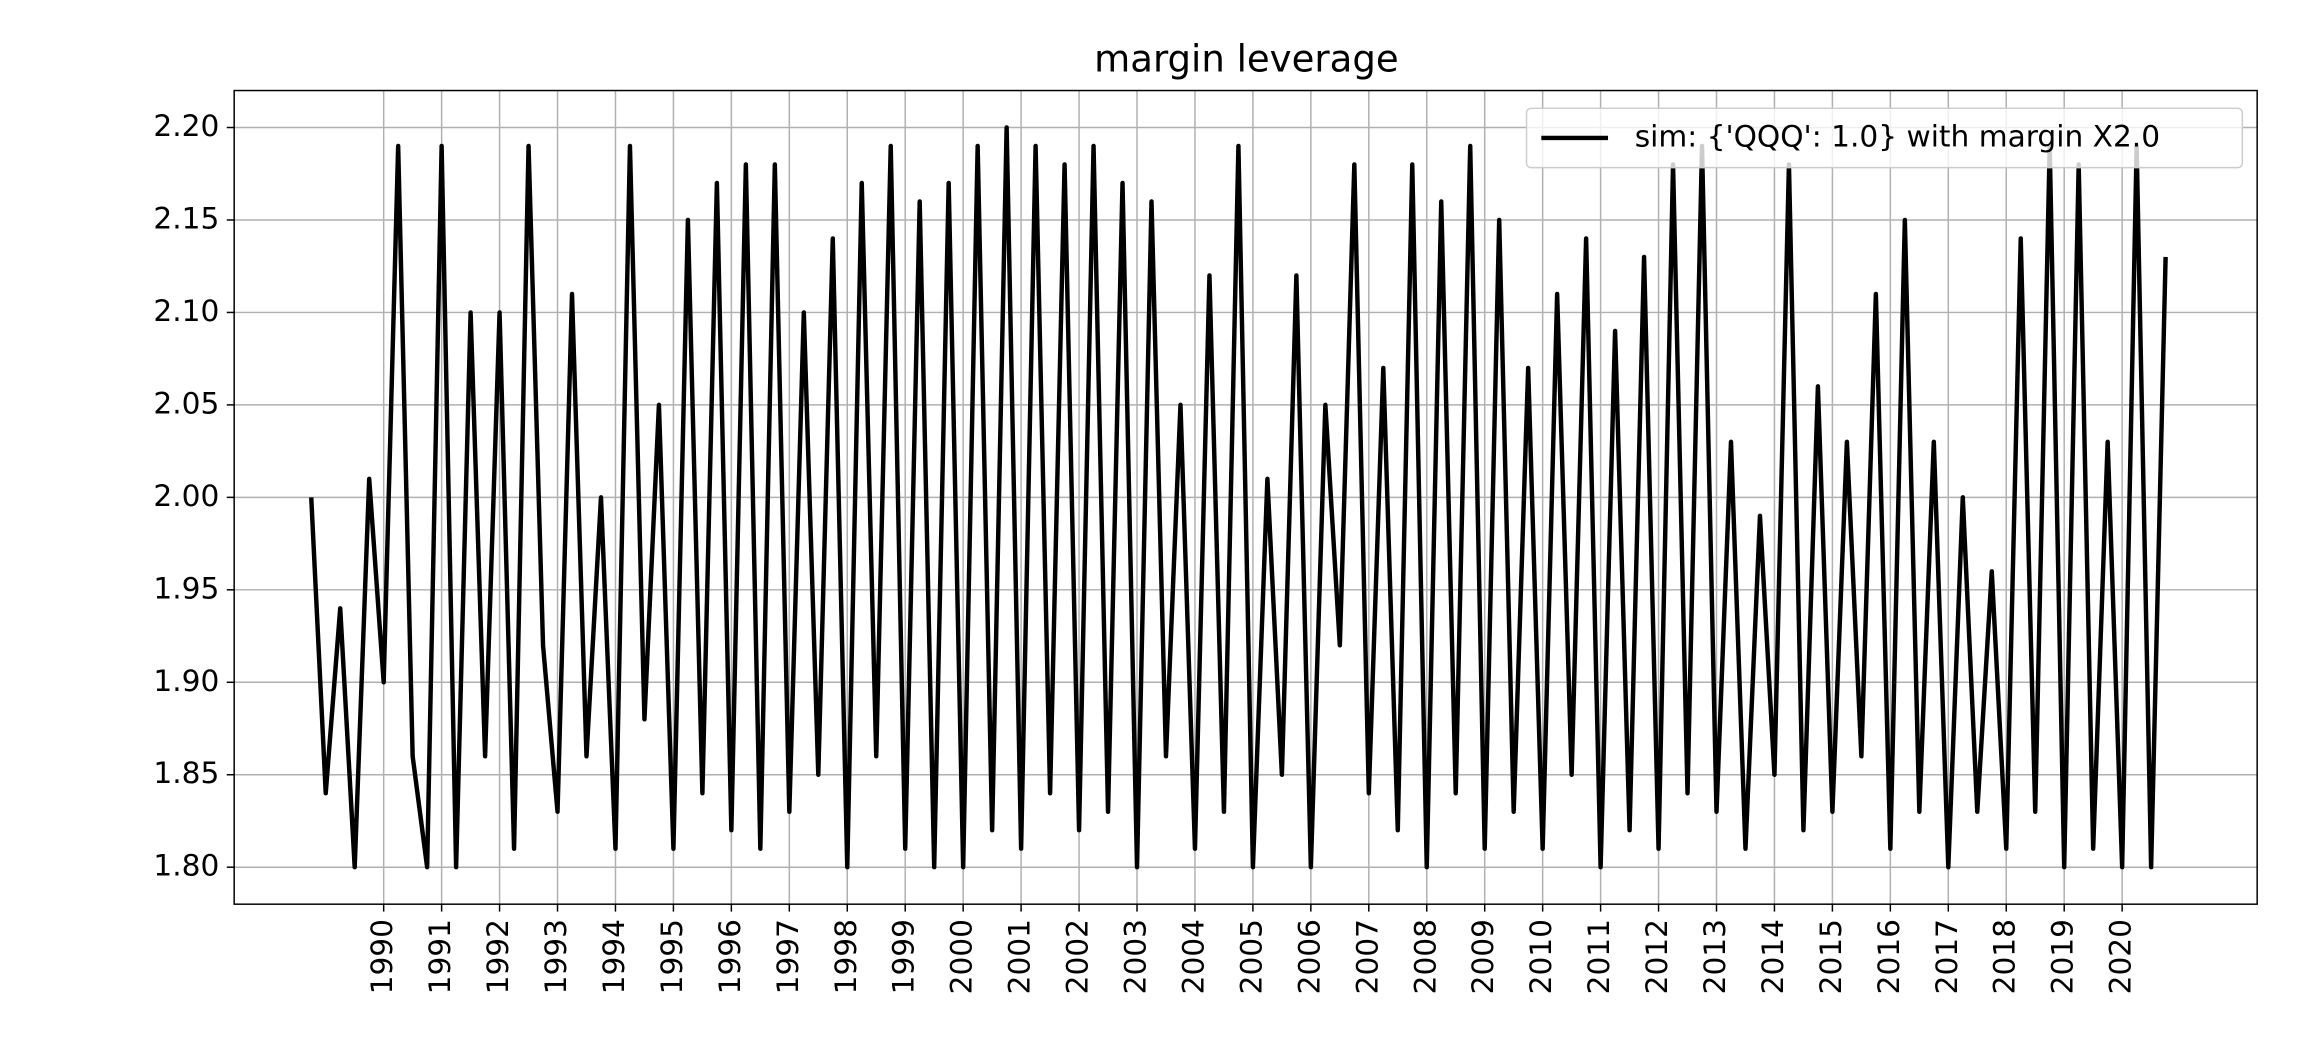 This screenshot has height=1054, width=2312. Describe the element at coordinates (2004, 956) in the screenshot. I see `x-tick-label: 2018` at that location.